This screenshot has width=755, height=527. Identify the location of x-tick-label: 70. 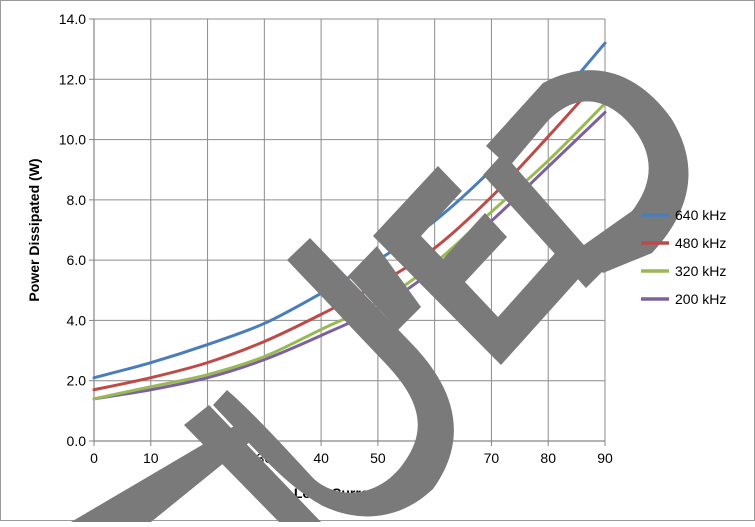
(492, 458).